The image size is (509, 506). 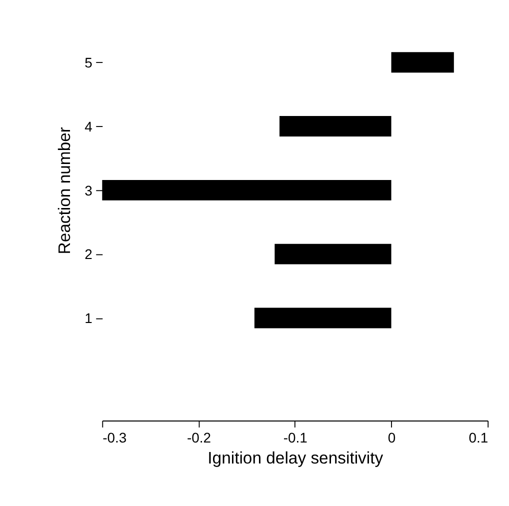 What do you see at coordinates (64, 190) in the screenshot?
I see `y-axis-title: Reaction number` at bounding box center [64, 190].